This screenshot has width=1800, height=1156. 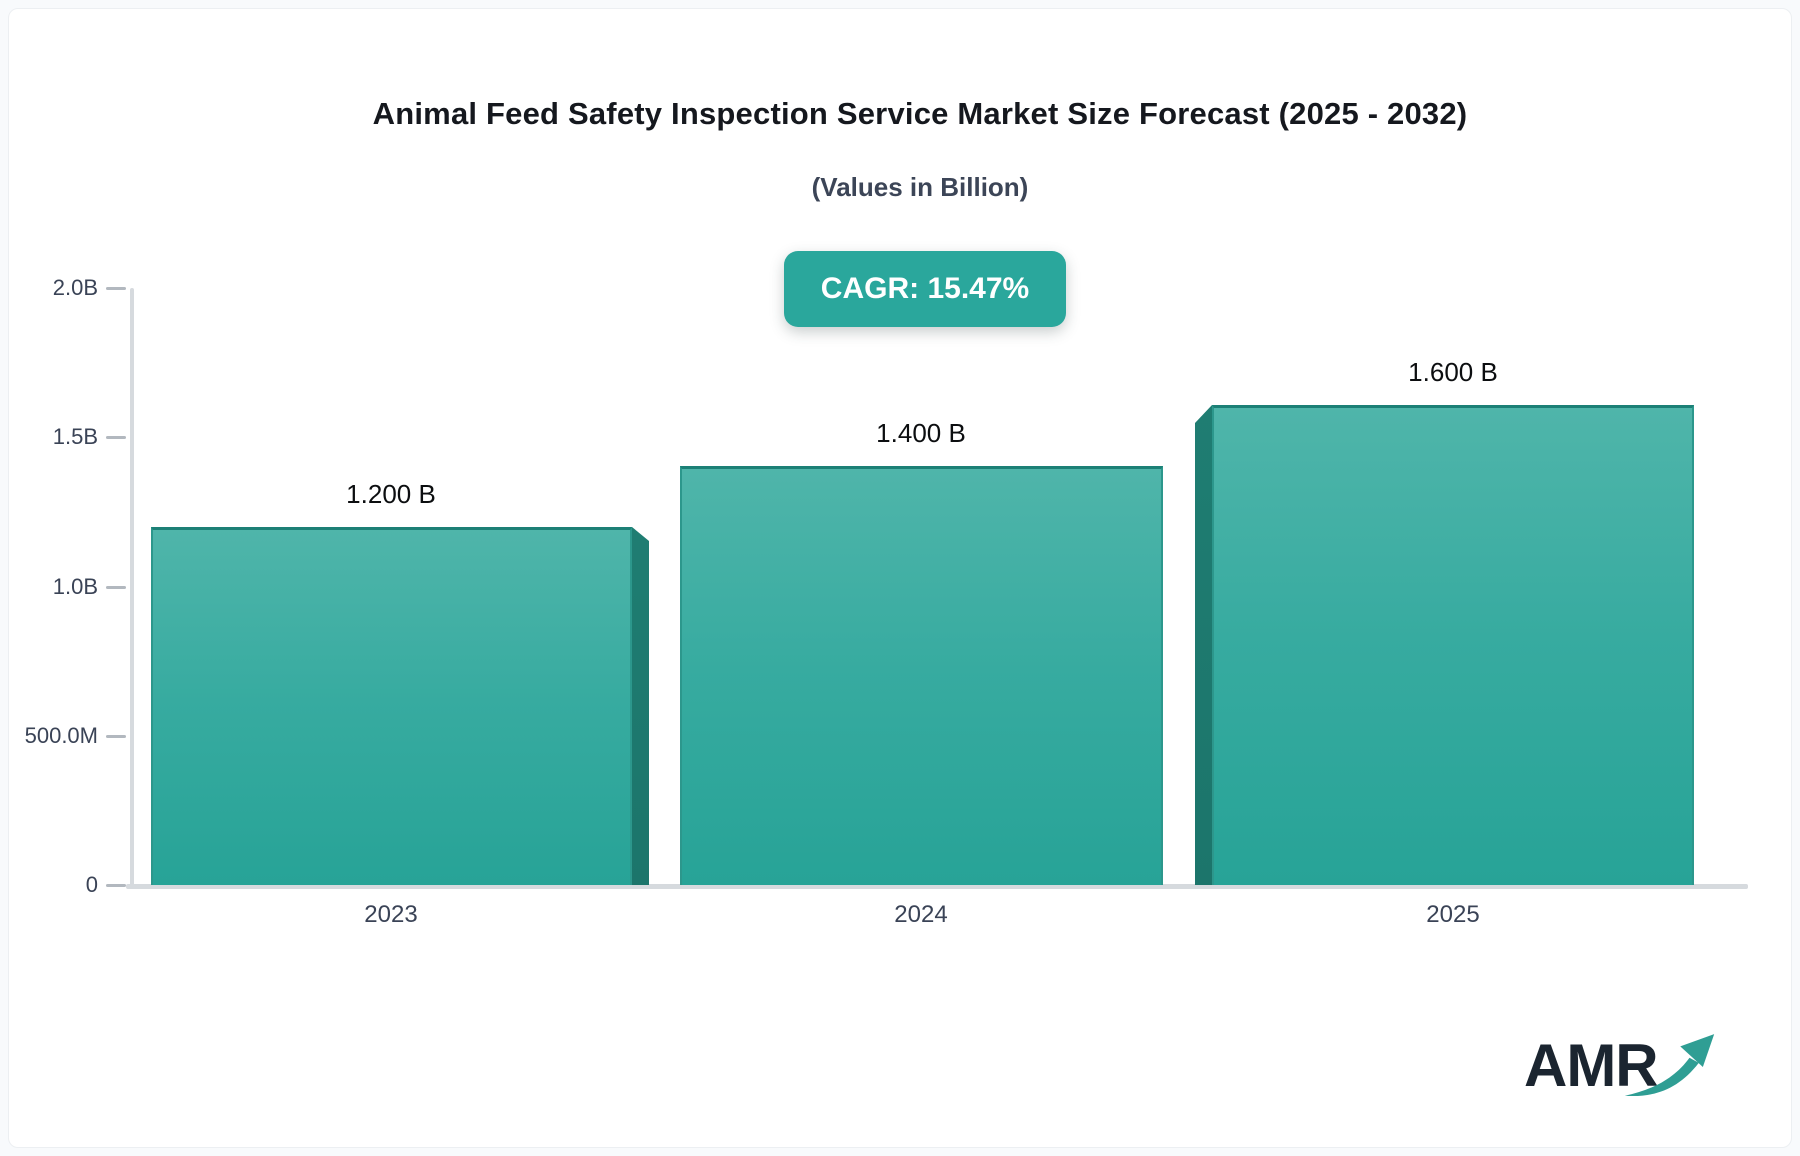 What do you see at coordinates (937, 886) in the screenshot?
I see `x-axis-baseline` at bounding box center [937, 886].